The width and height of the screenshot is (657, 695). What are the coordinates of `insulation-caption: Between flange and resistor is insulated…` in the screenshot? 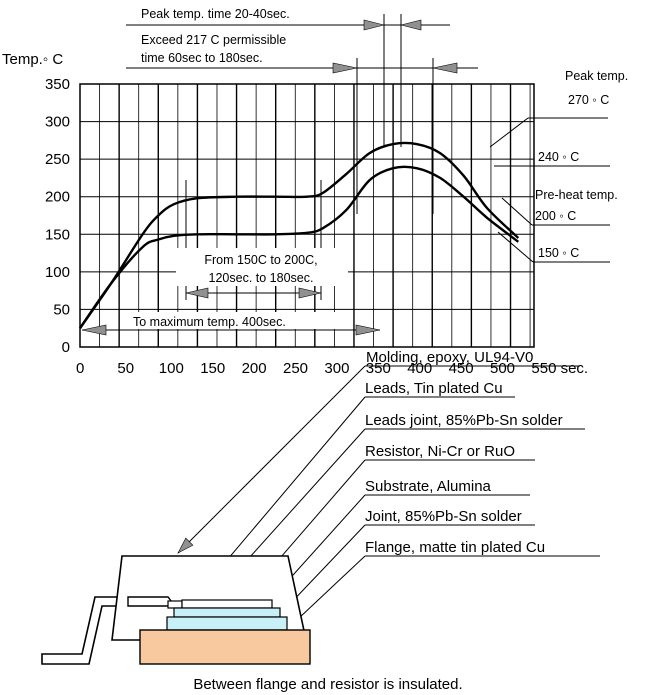 It's located at (327, 684).